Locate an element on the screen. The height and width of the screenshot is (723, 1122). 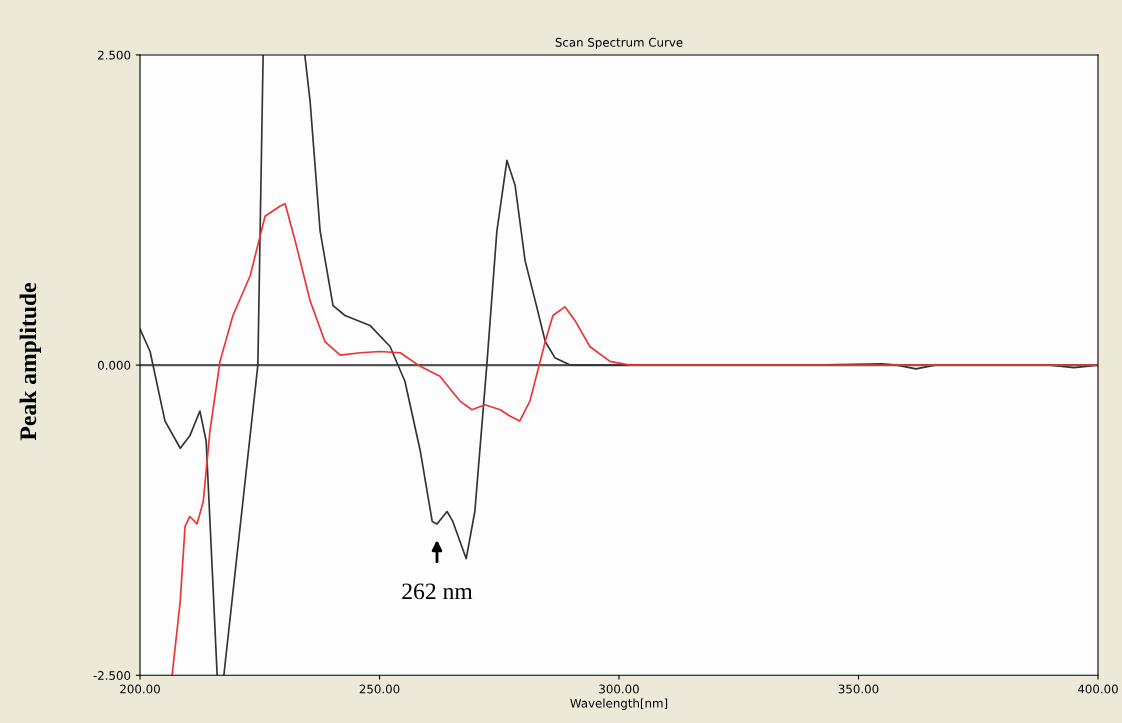
x-axis-title: Wavelength[nm] is located at coordinates (619, 704).